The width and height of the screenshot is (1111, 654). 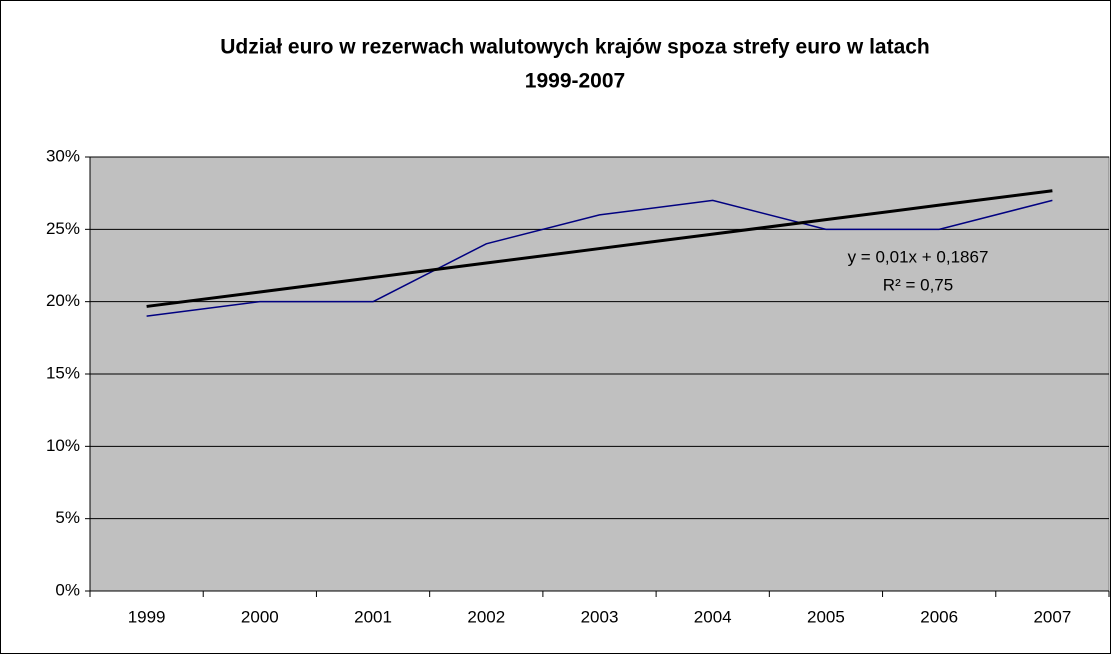 I want to click on trend-line, so click(x=599, y=248).